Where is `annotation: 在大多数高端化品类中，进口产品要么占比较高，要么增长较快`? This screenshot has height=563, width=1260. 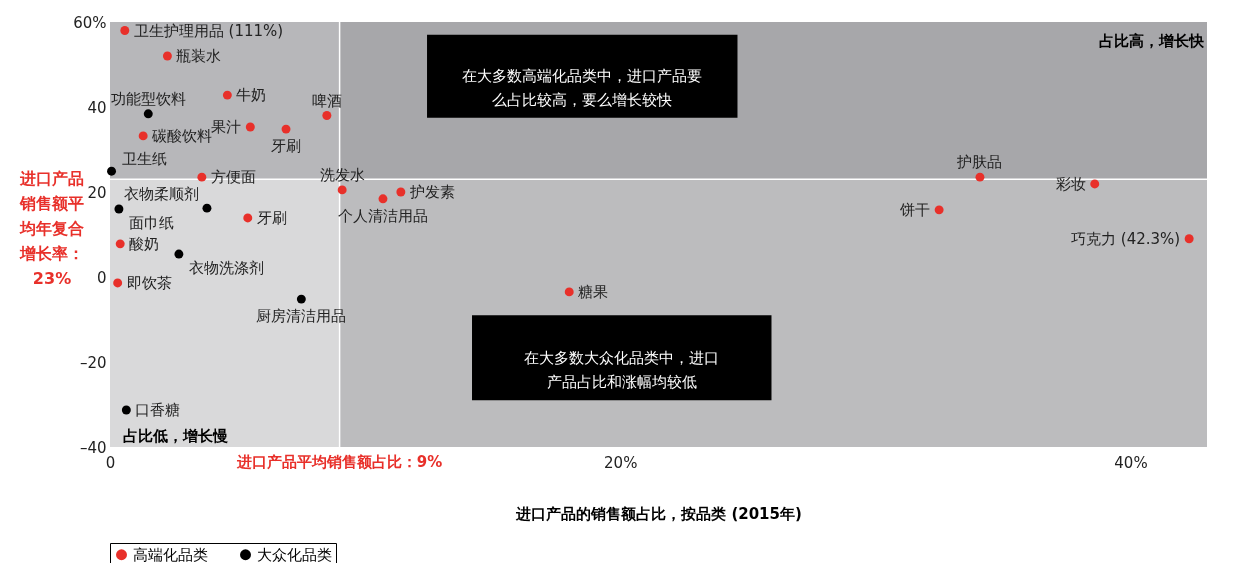 annotation: 在大多数高端化品类中，进口产品要么占比较高，要么增长较快 is located at coordinates (582, 88).